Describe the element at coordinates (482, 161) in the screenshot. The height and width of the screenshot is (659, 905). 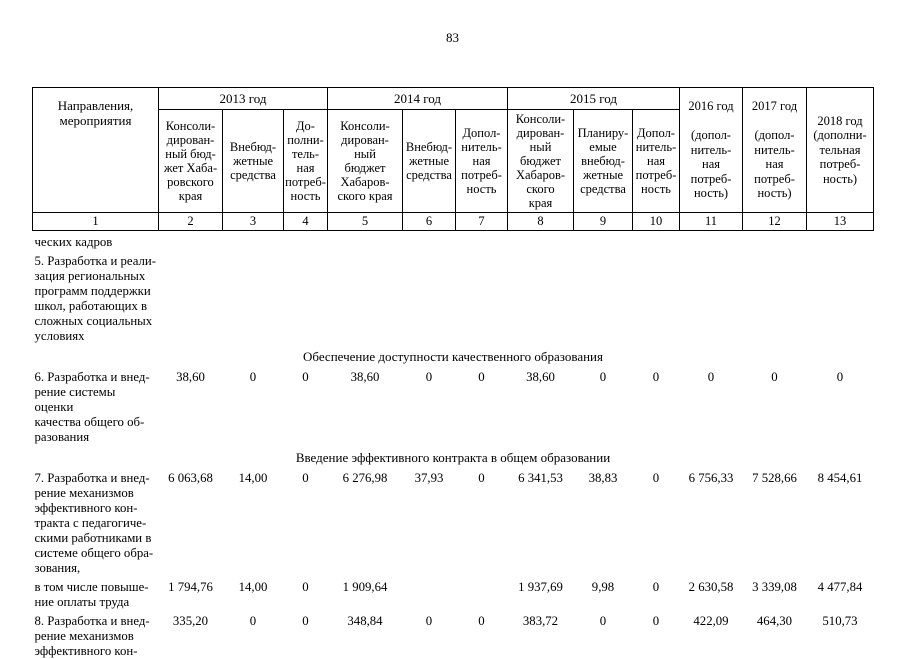
I see `addneed-2014-header: Допол- нитель- ная потреб- ность` at that location.